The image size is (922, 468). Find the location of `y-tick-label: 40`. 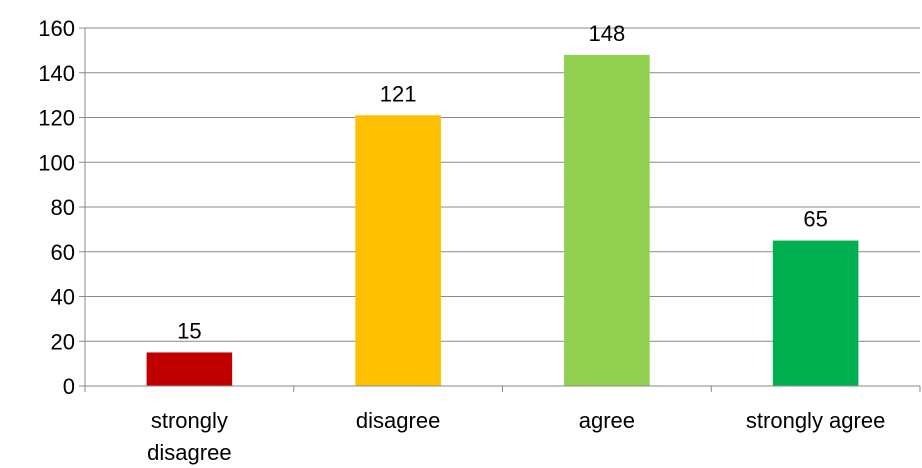

y-tick-label: 40 is located at coordinates (63, 297).